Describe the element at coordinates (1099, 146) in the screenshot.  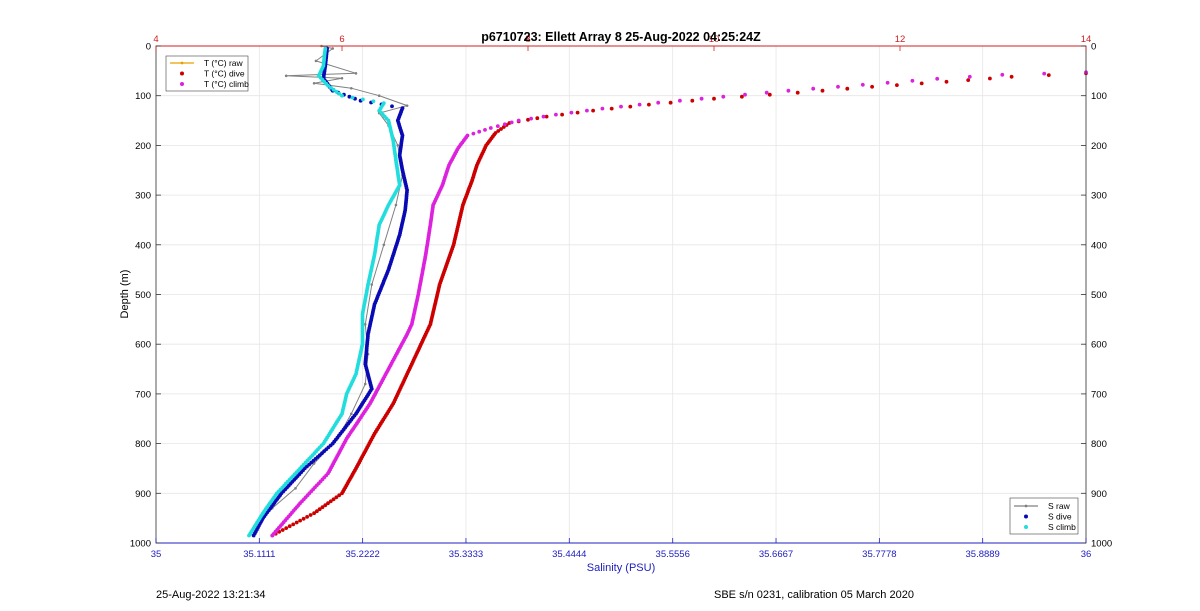
I see `y-right-tick-label: 200` at that location.